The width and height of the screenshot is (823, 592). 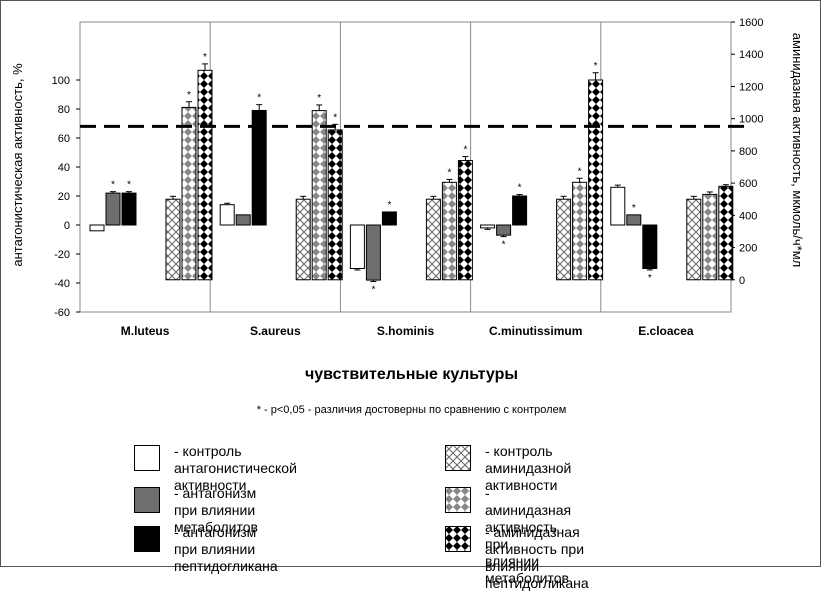 What do you see at coordinates (145, 331) in the screenshot?
I see `category-label: M.luteus` at bounding box center [145, 331].